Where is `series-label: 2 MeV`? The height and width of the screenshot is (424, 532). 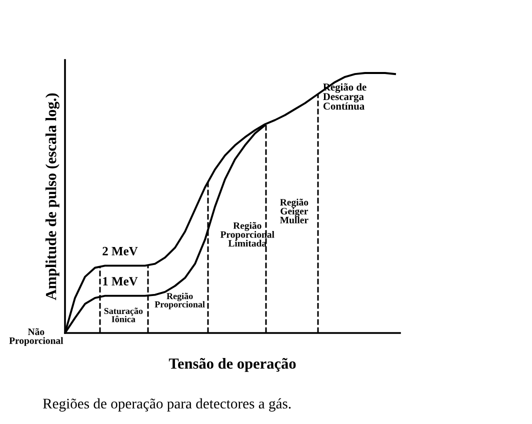 series-label: 2 MeV is located at coordinates (120, 251).